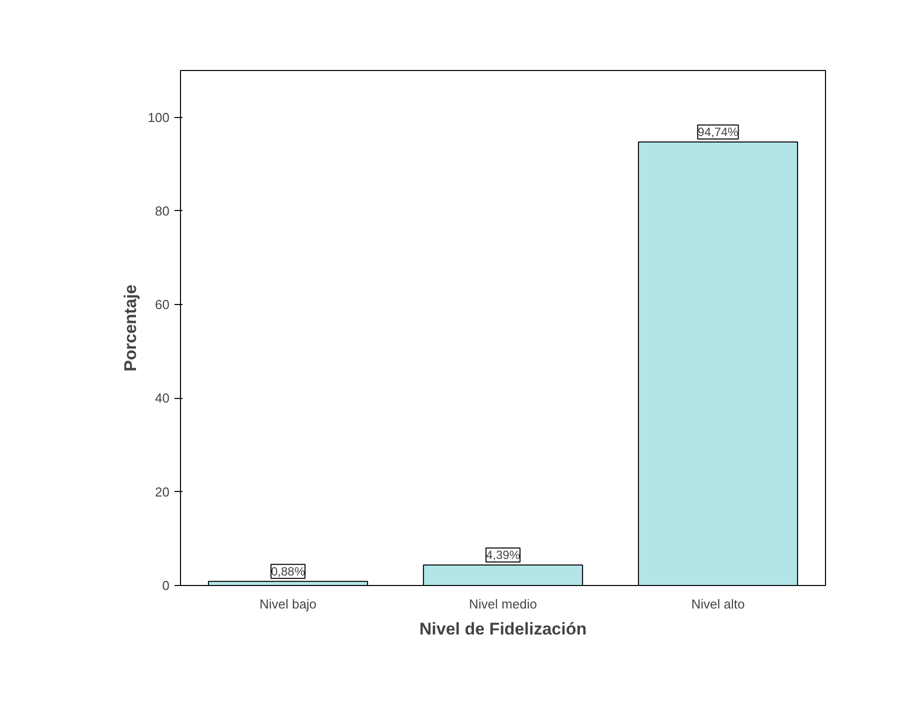 The image size is (909, 703). I want to click on data-label: 94,74%, so click(718, 131).